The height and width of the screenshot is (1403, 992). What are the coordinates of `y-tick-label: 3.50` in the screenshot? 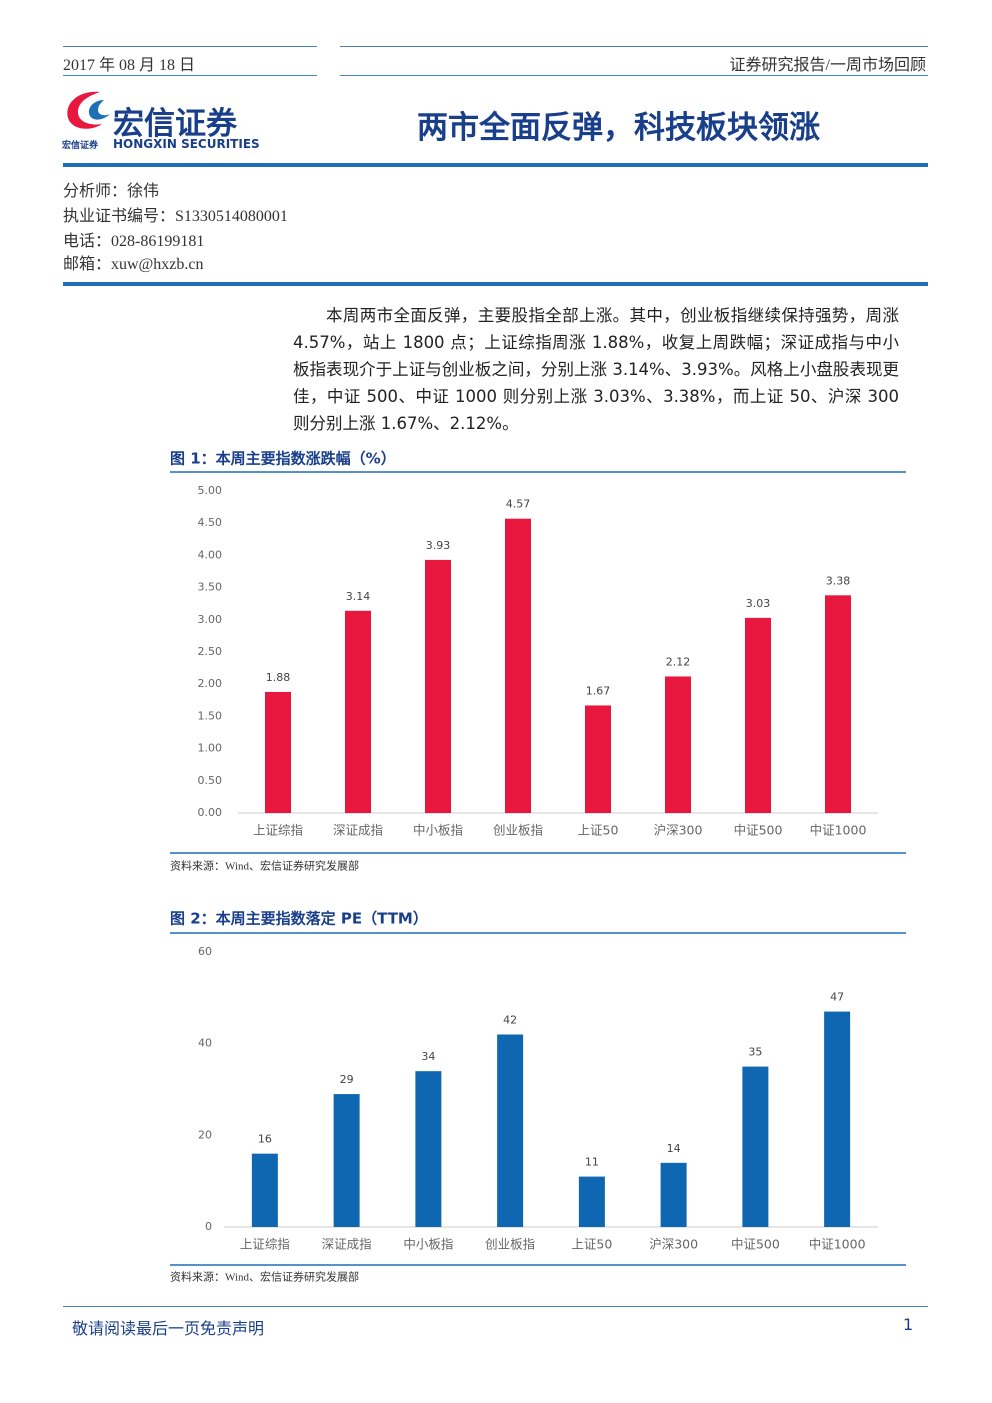 It's located at (210, 587).